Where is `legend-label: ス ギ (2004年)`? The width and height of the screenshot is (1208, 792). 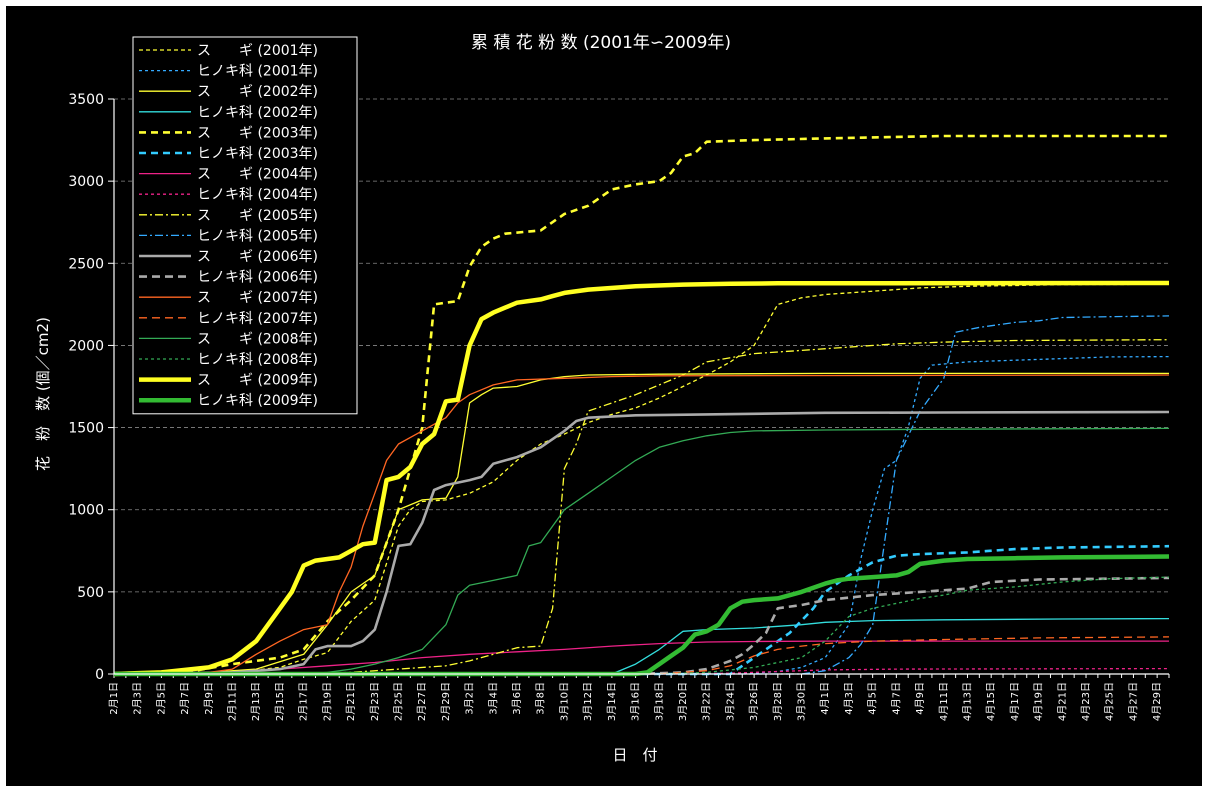
legend-label: ス ギ (2004年) is located at coordinates (257, 175).